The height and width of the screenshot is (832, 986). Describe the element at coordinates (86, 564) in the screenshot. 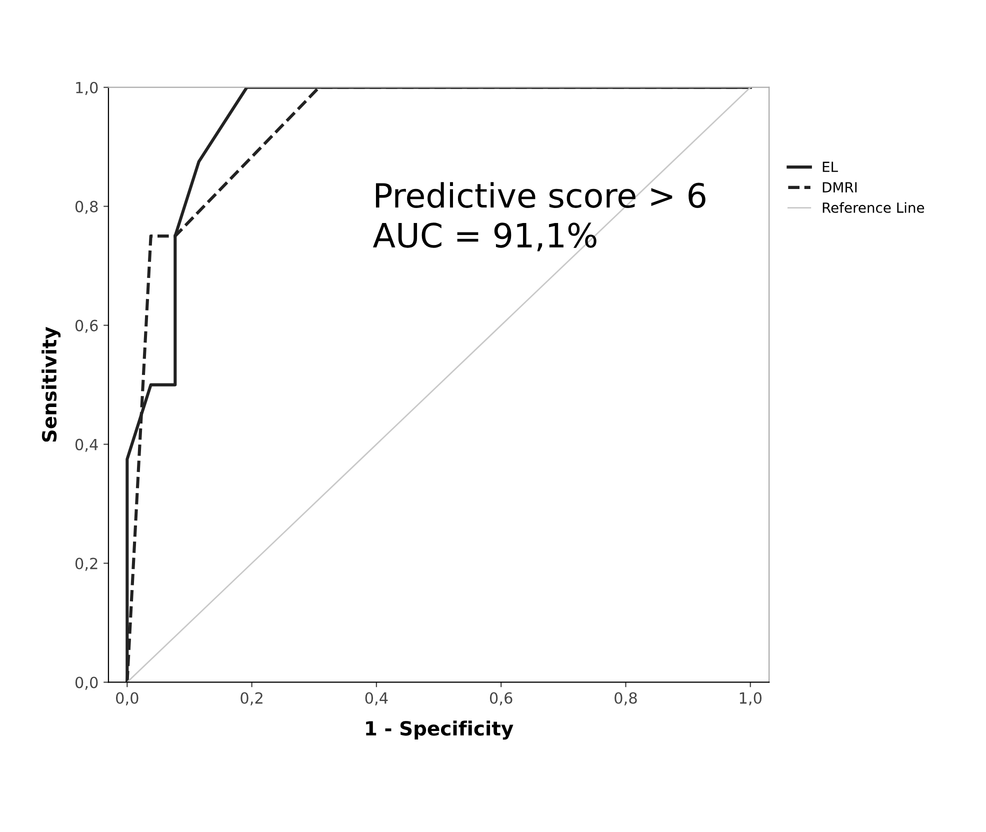

I see `y-tick-label: 0,2` at that location.